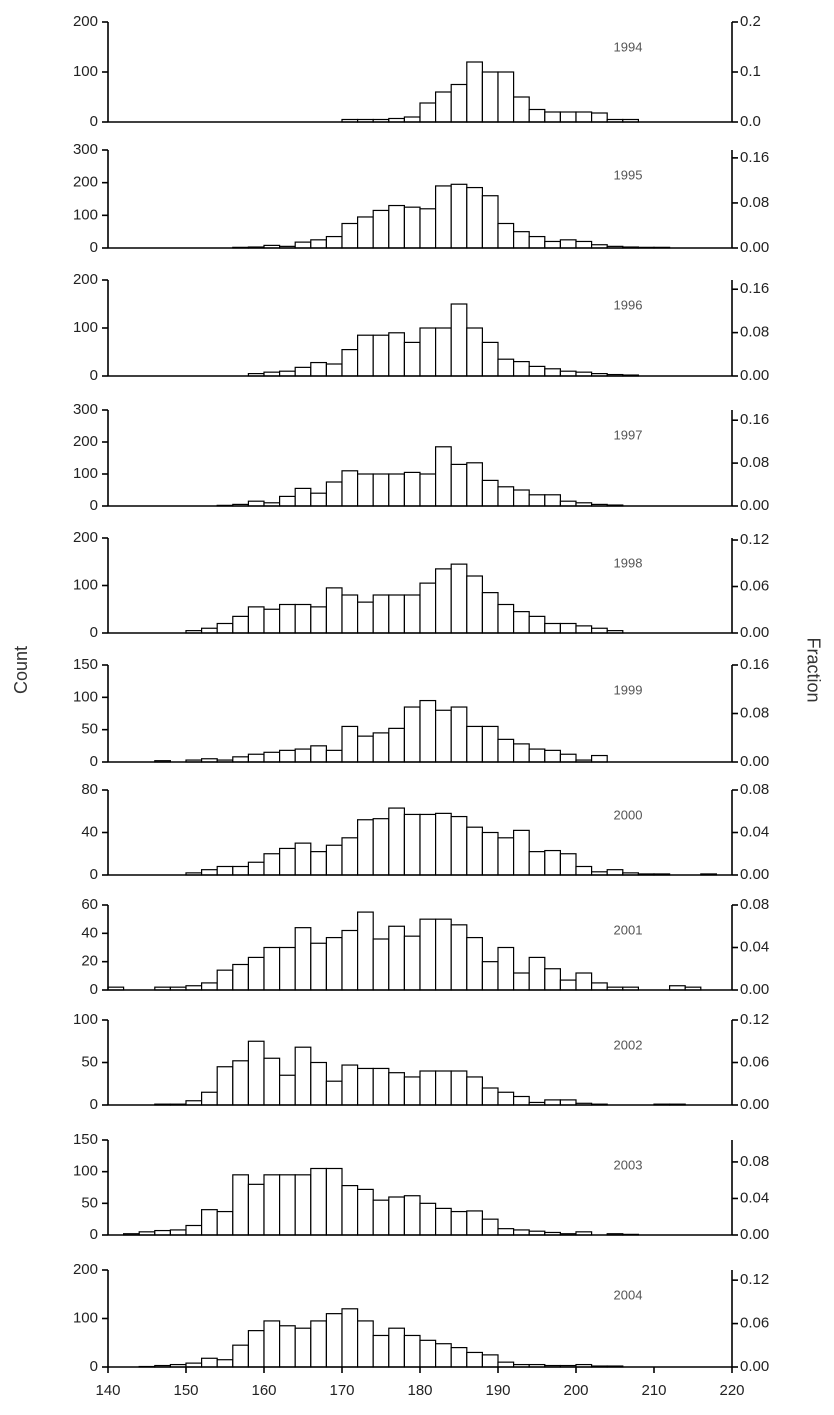 This screenshot has height=1415, width=834. What do you see at coordinates (263, 1390) in the screenshot?
I see `x-tick-label: 160` at bounding box center [263, 1390].